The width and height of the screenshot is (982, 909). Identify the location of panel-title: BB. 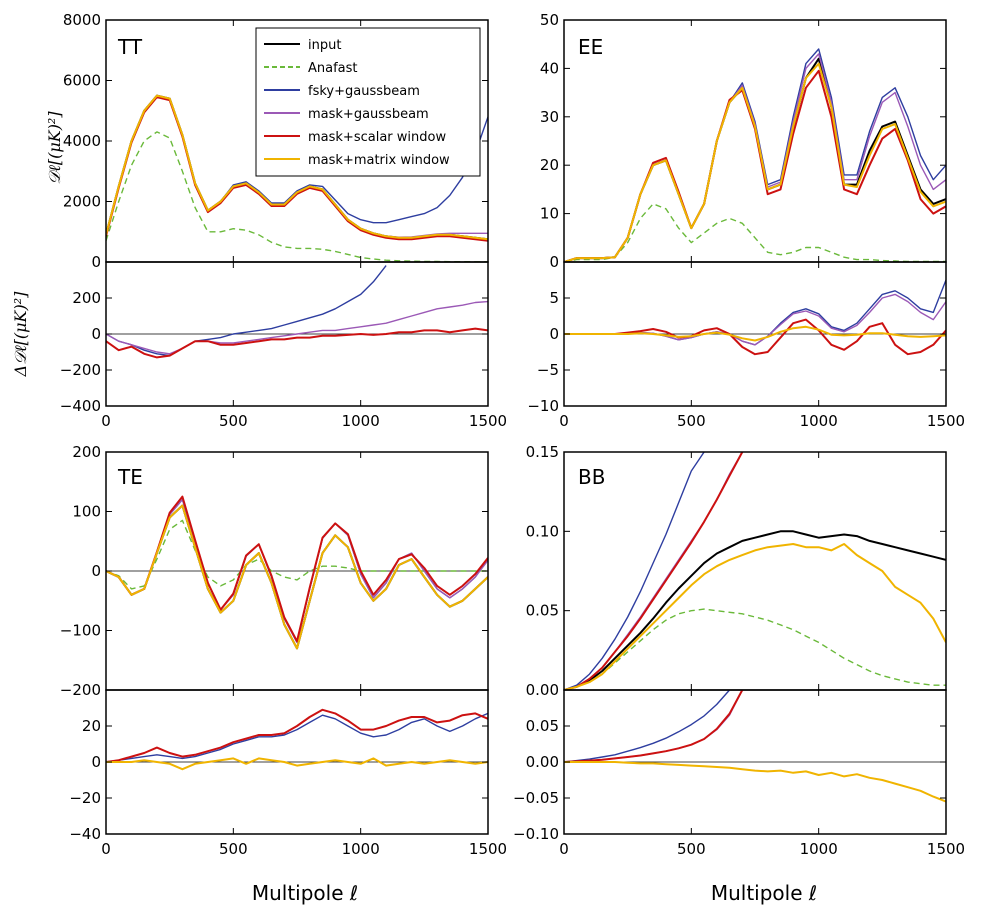
(591, 477).